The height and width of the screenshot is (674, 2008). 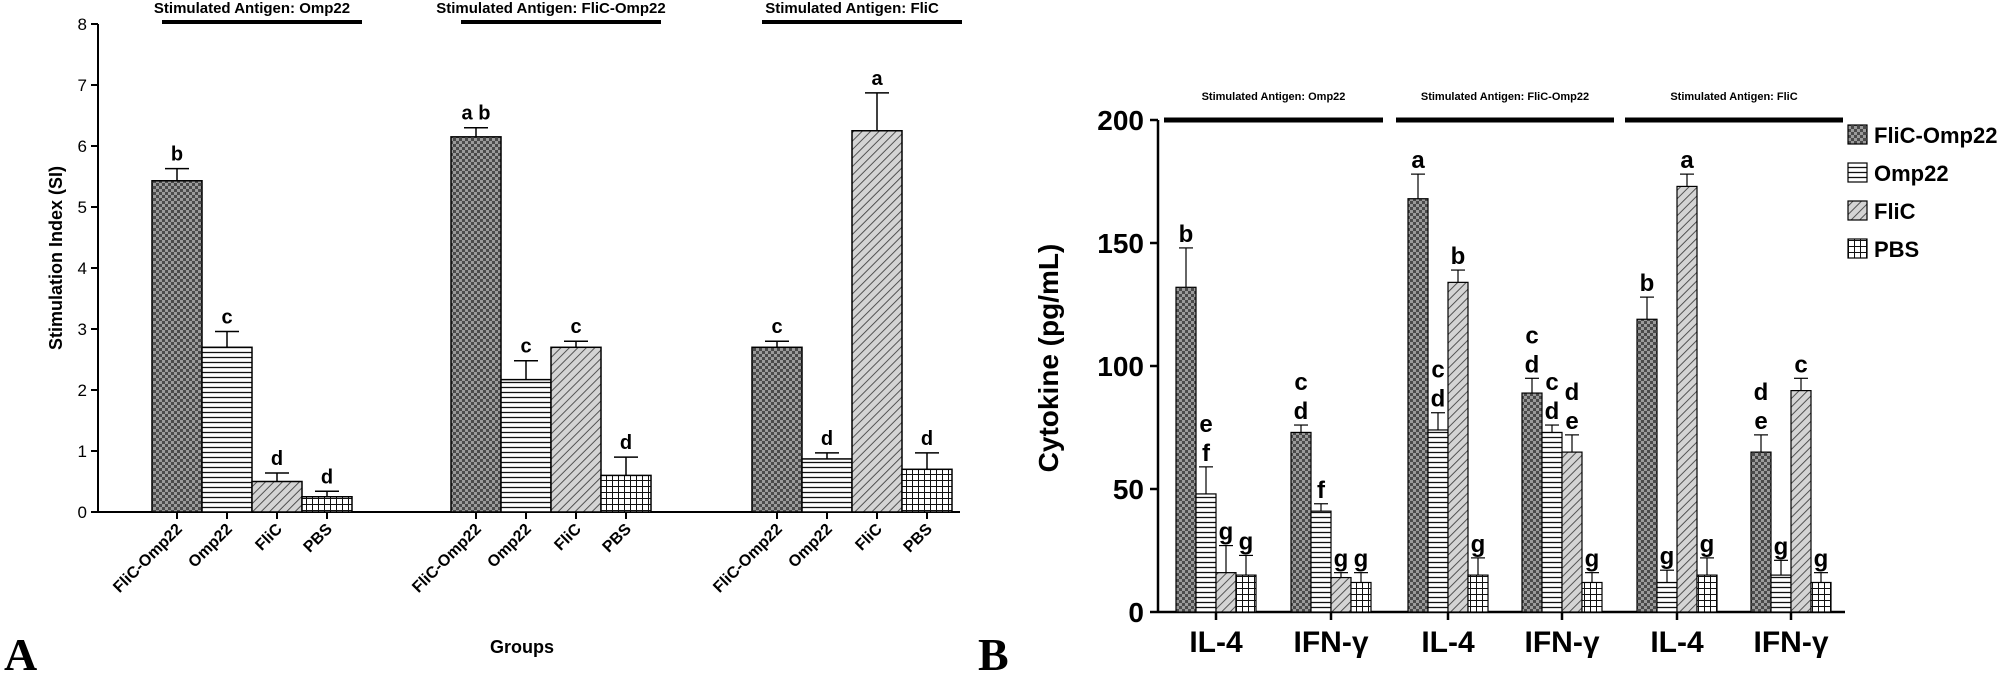 What do you see at coordinates (1896, 249) in the screenshot?
I see `panel-b-legend-label: PBS` at bounding box center [1896, 249].